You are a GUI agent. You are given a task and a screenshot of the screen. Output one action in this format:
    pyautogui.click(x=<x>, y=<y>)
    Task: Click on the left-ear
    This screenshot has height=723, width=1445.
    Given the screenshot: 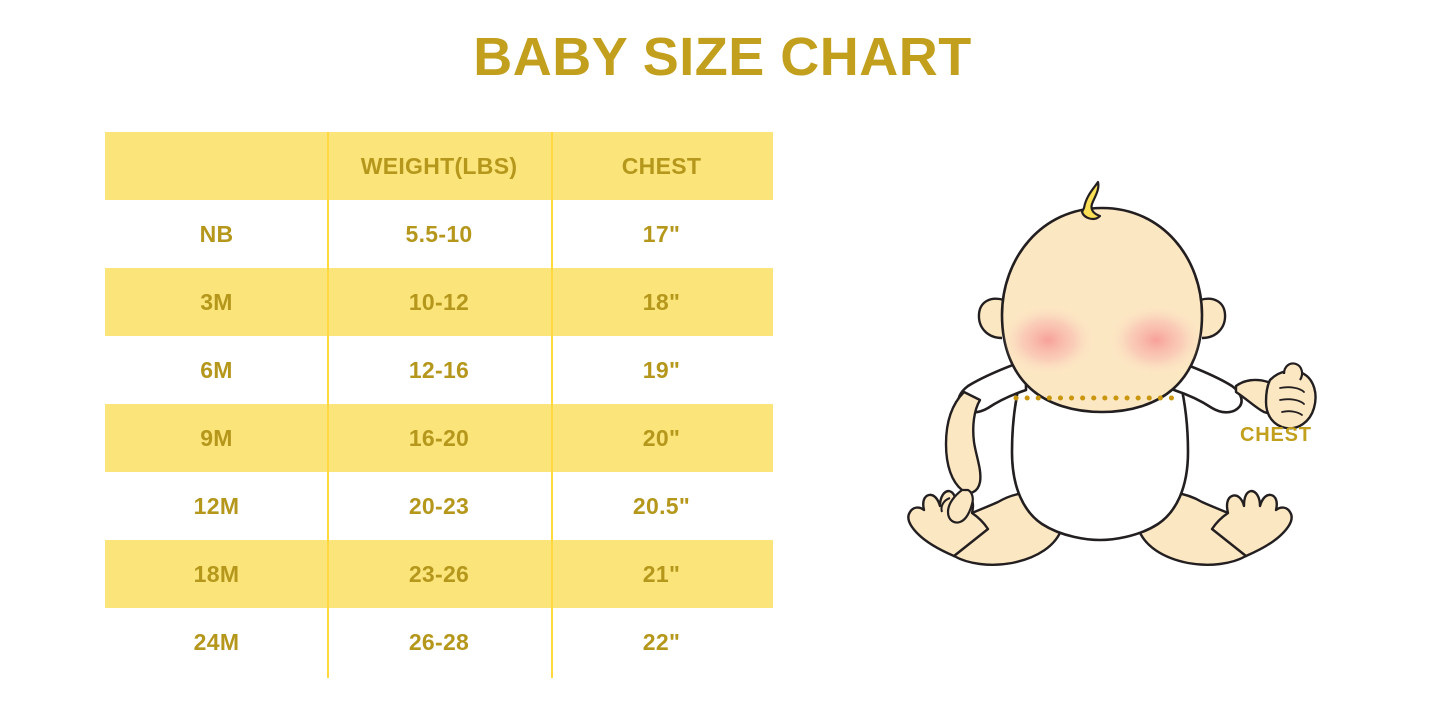 What is the action you would take?
    pyautogui.click(x=991, y=318)
    